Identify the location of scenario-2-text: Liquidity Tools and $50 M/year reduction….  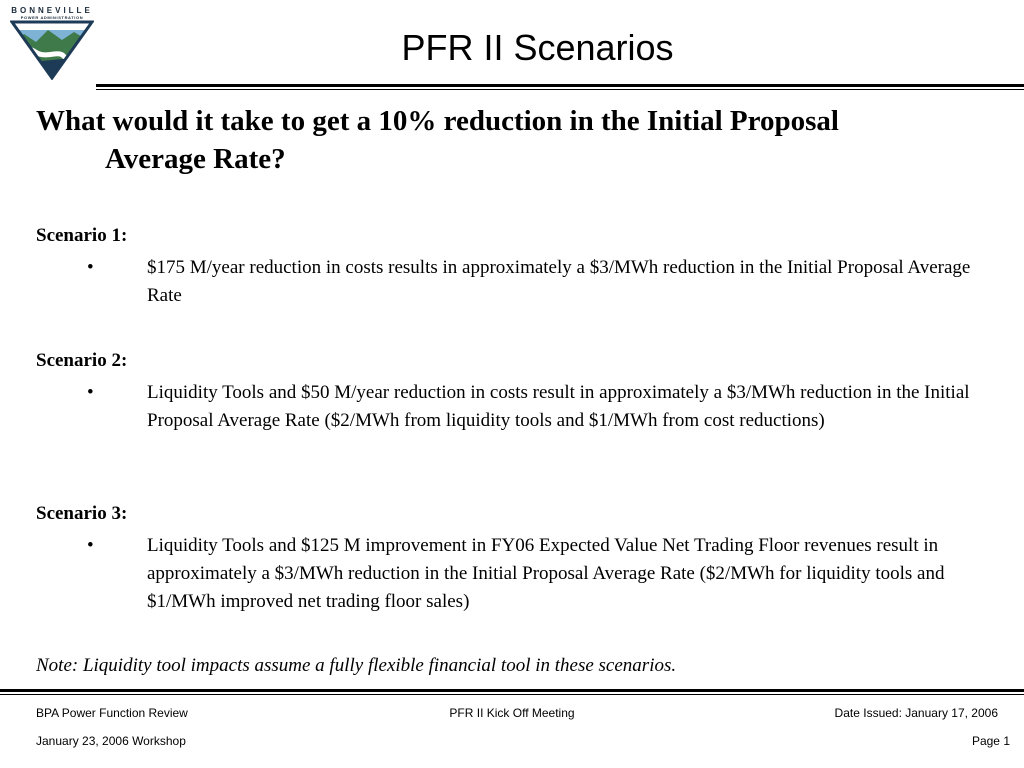
(558, 406).